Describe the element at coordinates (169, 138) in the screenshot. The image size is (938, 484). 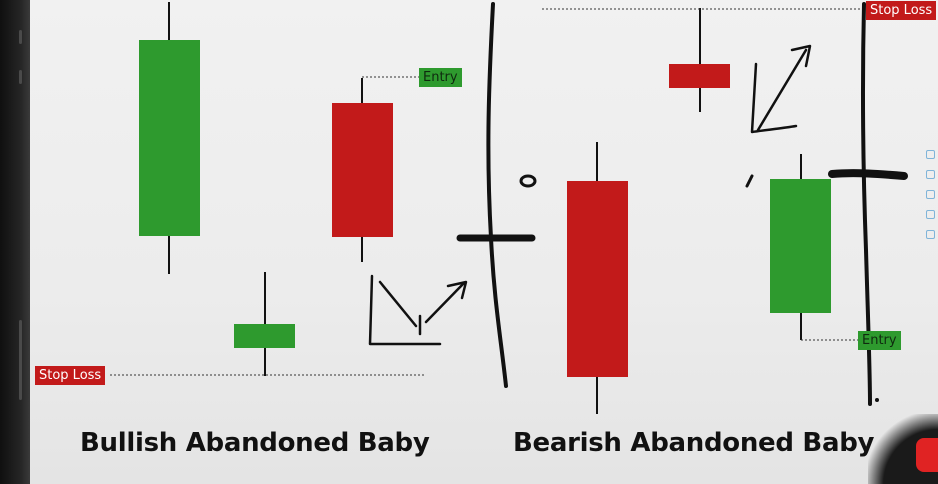
I see `candle-1-body` at that location.